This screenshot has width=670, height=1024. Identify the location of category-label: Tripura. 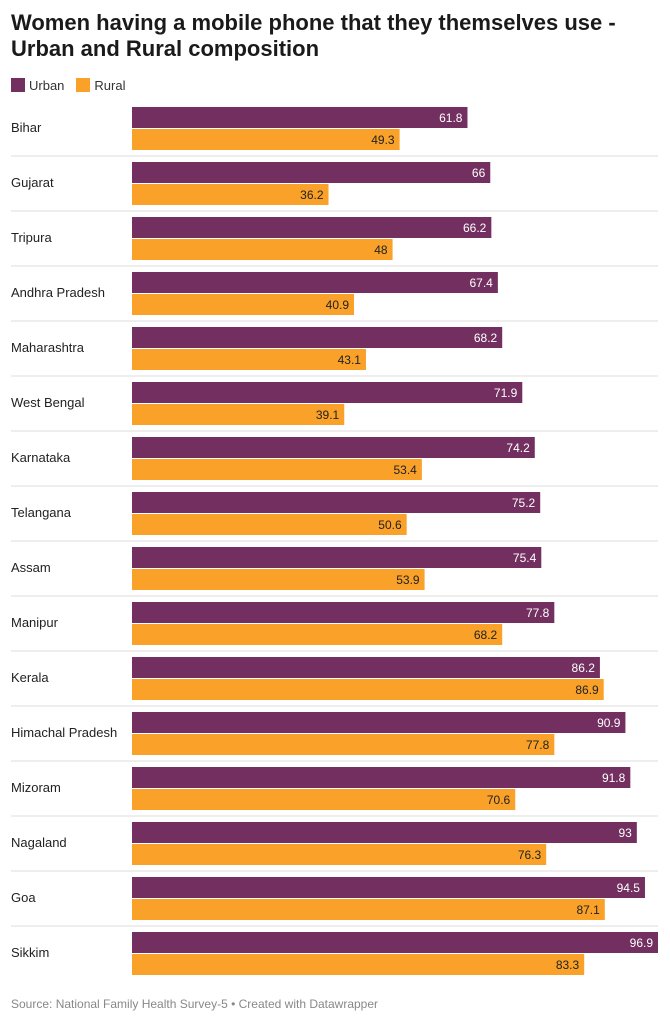
(31, 237).